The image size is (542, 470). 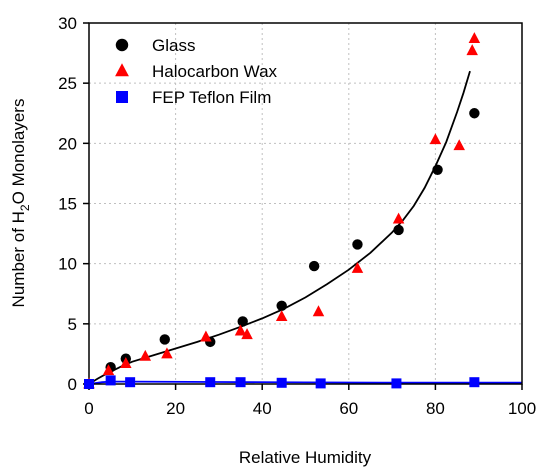 What do you see at coordinates (305, 457) in the screenshot?
I see `x-axis-title: Relative Humidity` at bounding box center [305, 457].